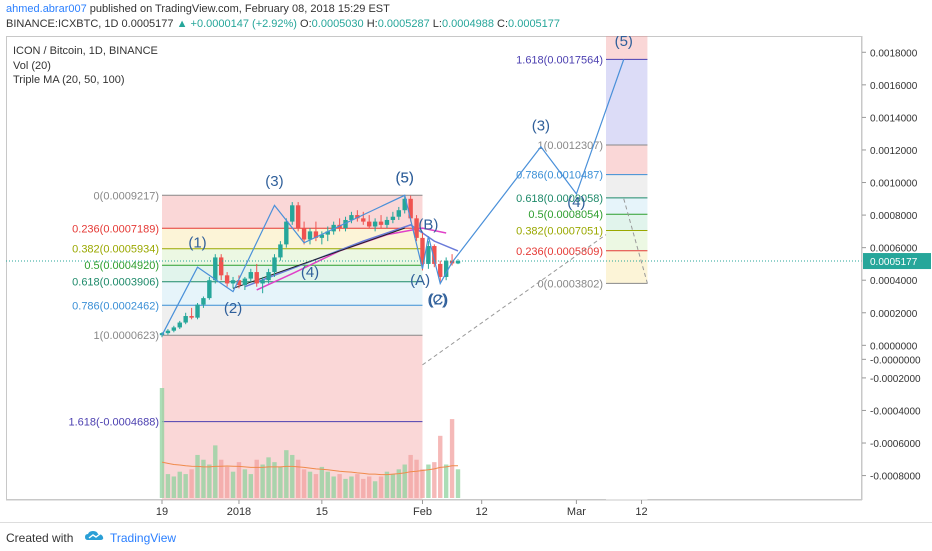 The width and height of the screenshot is (932, 551). What do you see at coordinates (405, 178) in the screenshot?
I see `wave-label: (5)` at bounding box center [405, 178].